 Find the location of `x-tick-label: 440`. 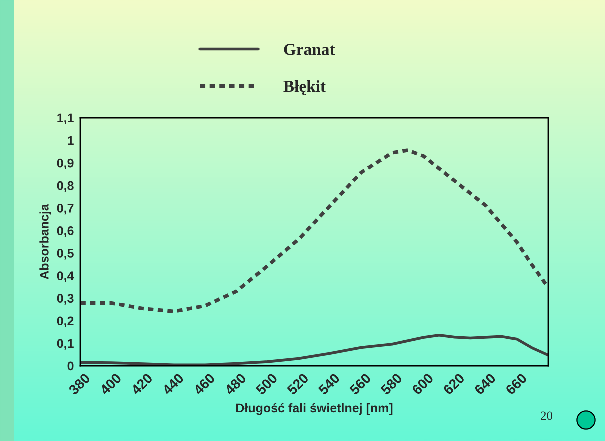

x-tick-label: 440 is located at coordinates (173, 384).